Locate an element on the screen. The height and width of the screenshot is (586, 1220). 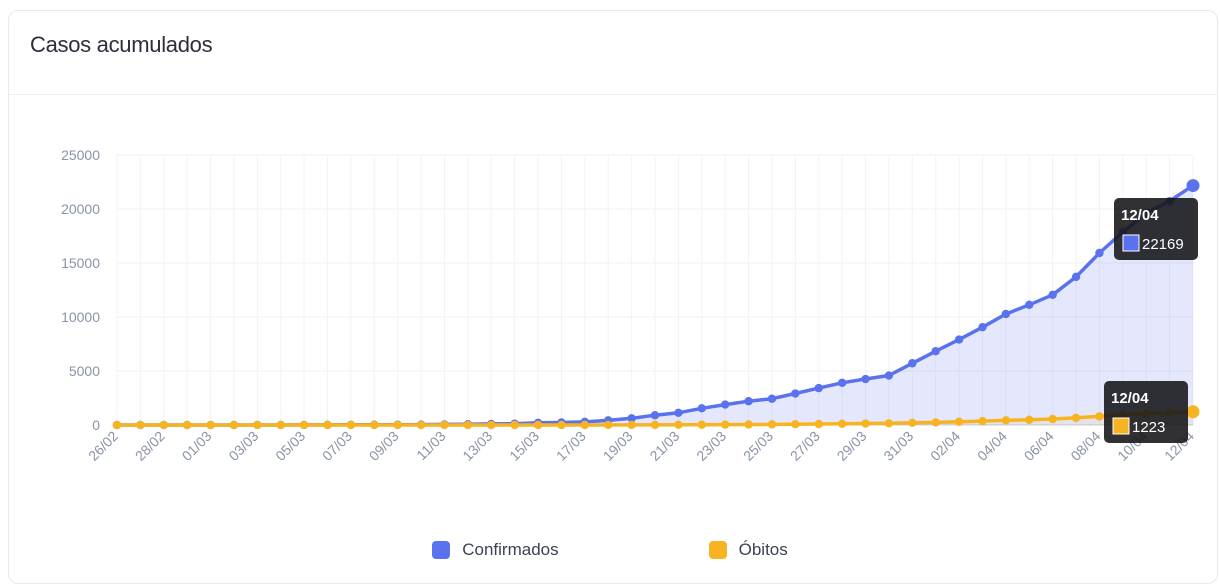
legend-item-confirmados: Confirmados is located at coordinates (495, 550).